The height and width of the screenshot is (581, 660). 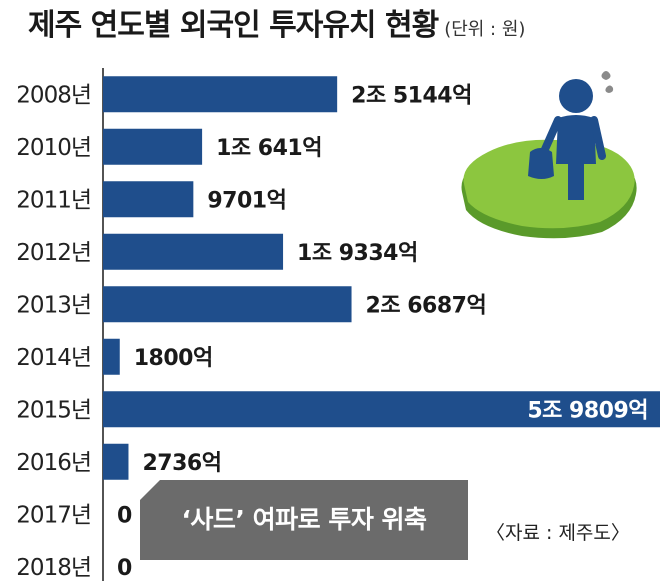 I want to click on category-label: 2014년, so click(x=53, y=358).